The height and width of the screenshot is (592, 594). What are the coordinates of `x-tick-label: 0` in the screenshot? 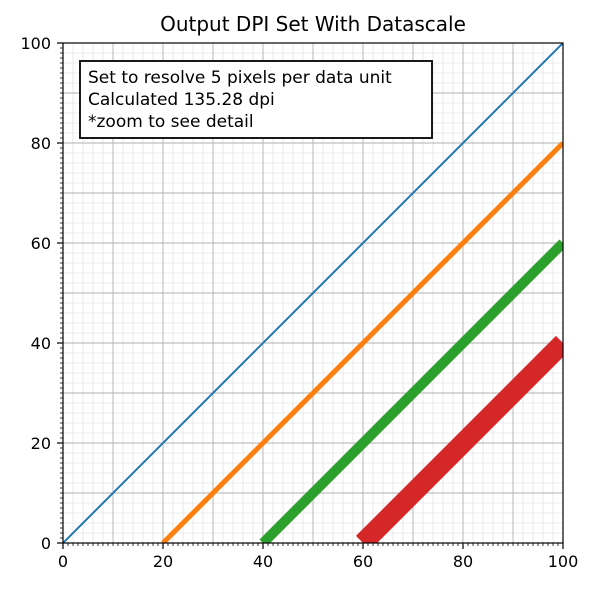 It's located at (63, 561).